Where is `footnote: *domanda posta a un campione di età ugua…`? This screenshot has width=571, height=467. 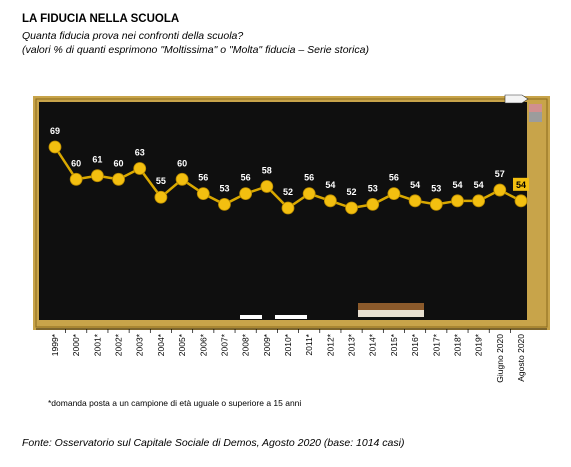
footnote: *domanda posta a un campione di età ugua… is located at coordinates (175, 403).